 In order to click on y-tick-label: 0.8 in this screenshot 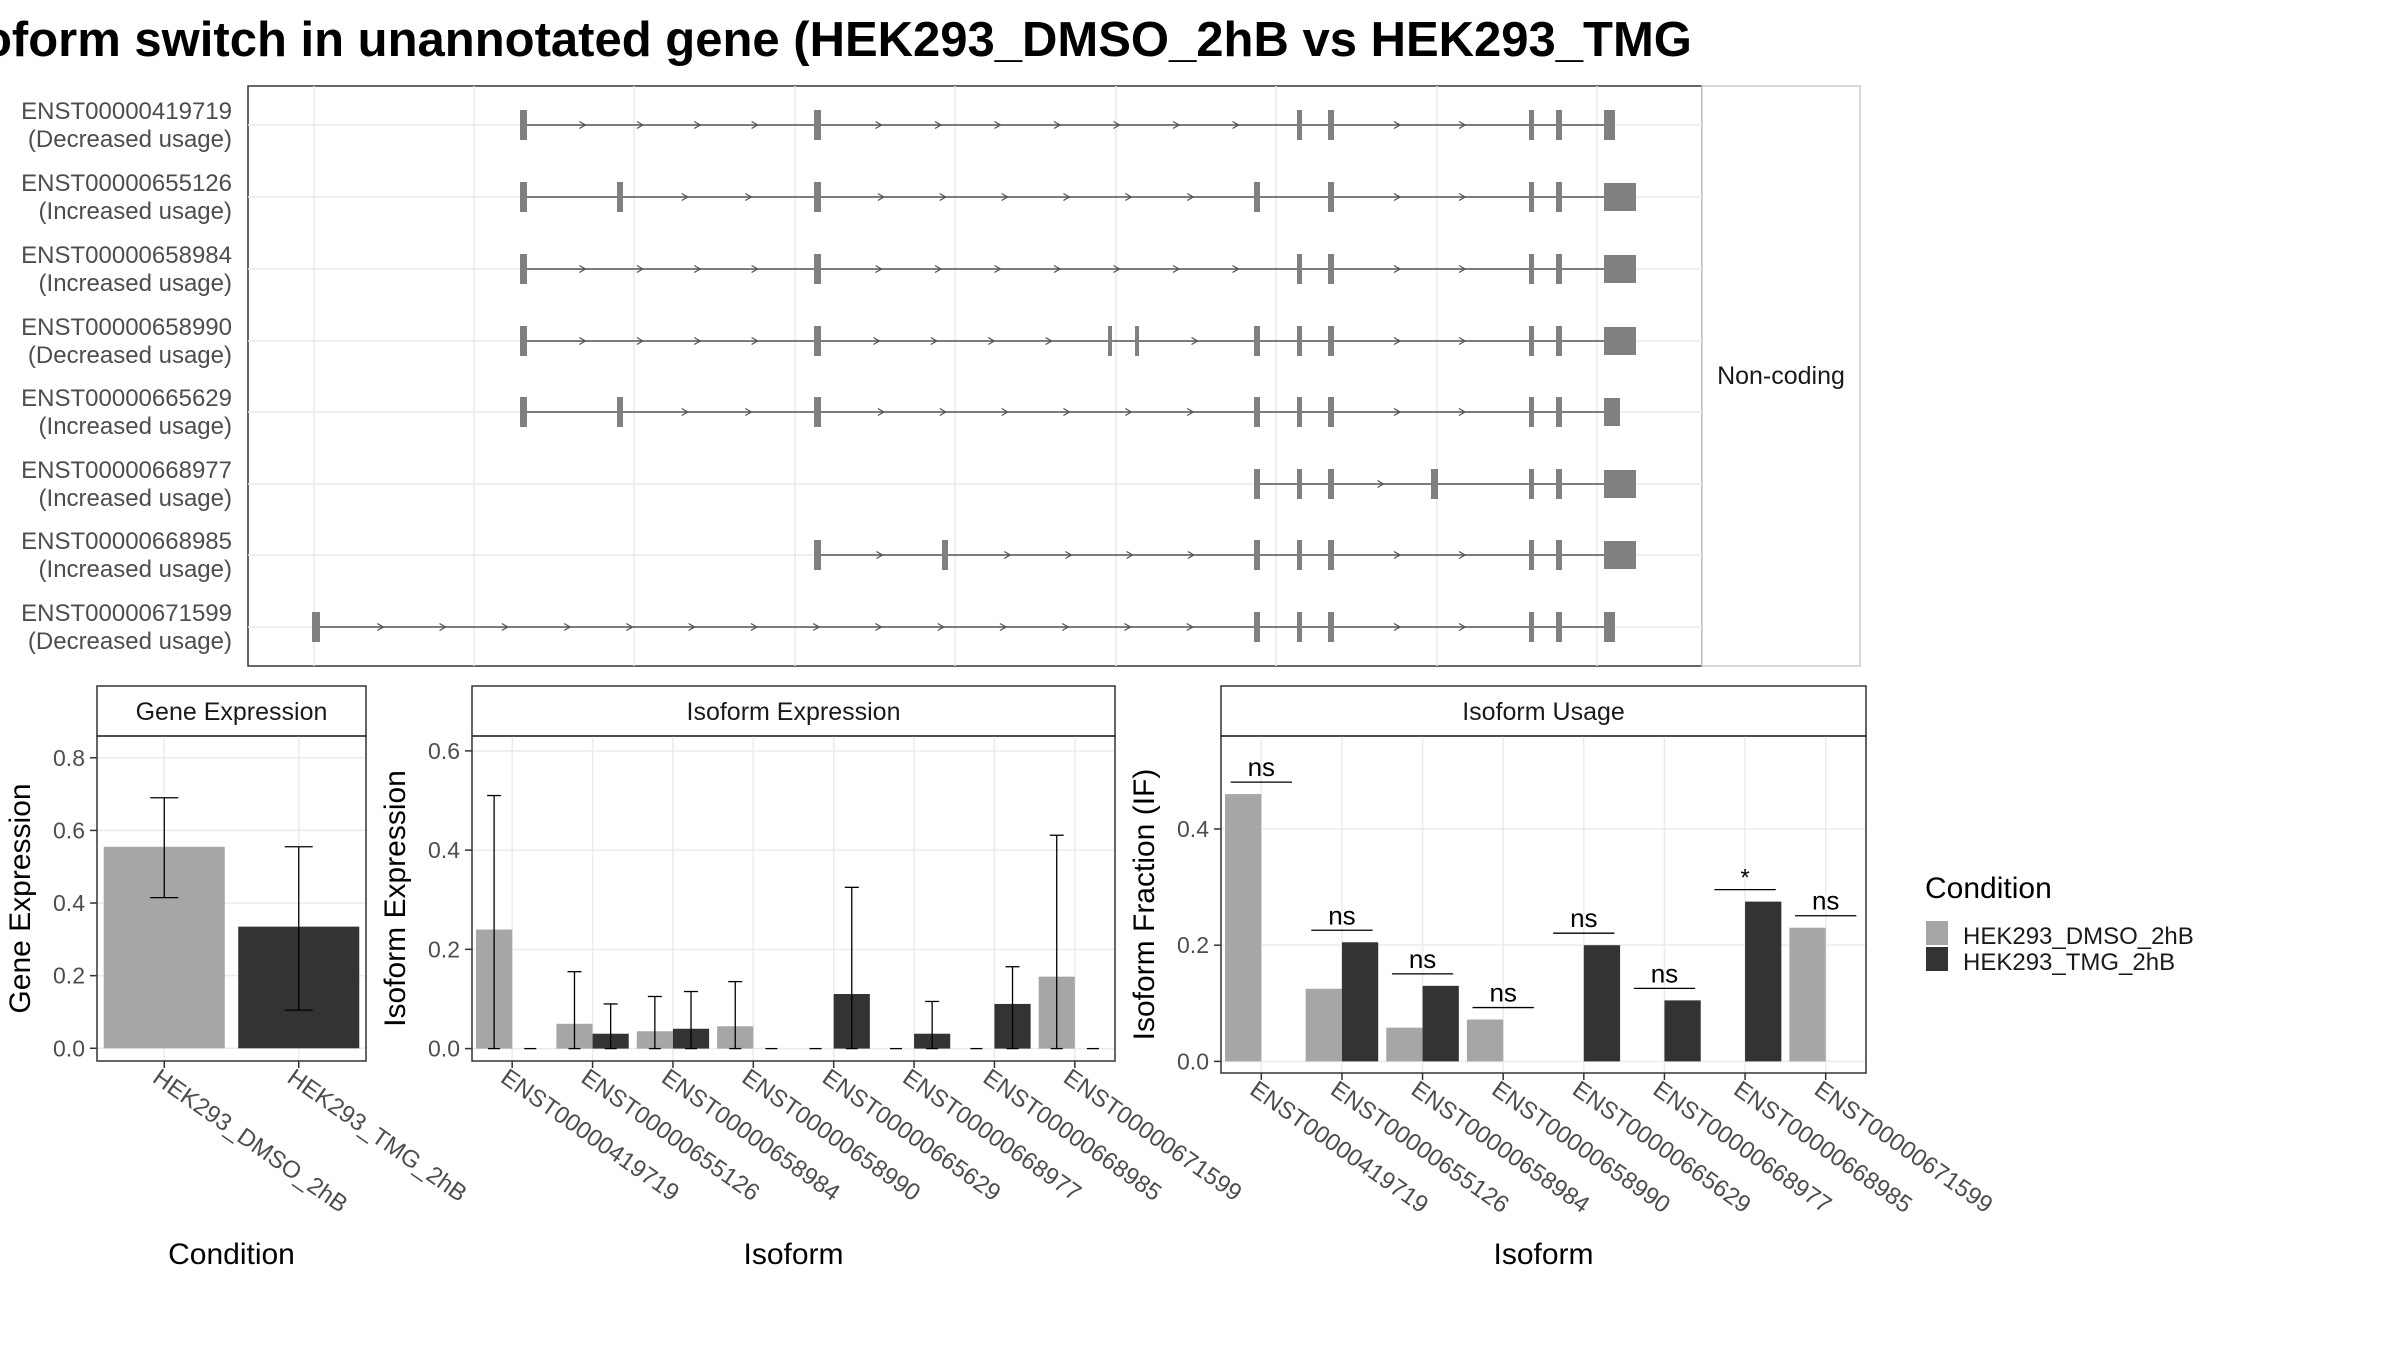, I will do `click(69, 758)`.